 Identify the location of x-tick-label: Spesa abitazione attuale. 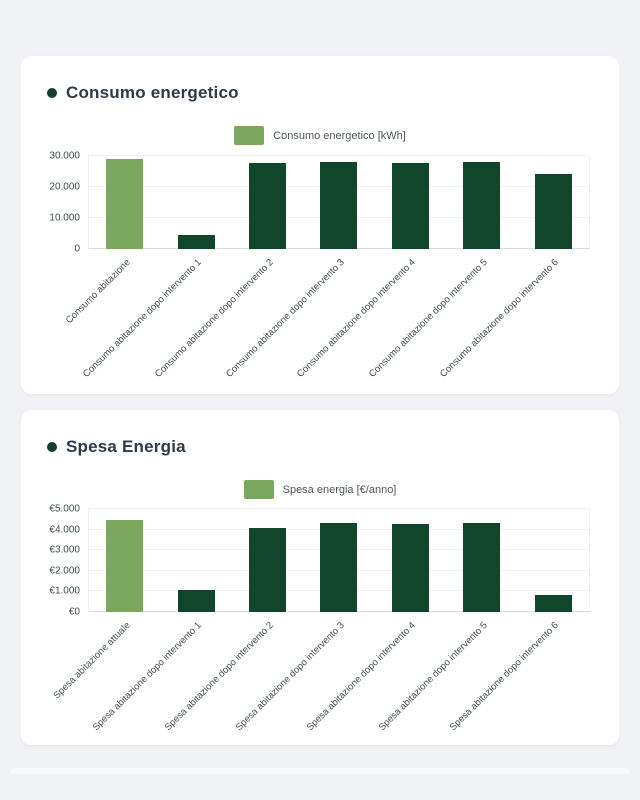
(92, 661).